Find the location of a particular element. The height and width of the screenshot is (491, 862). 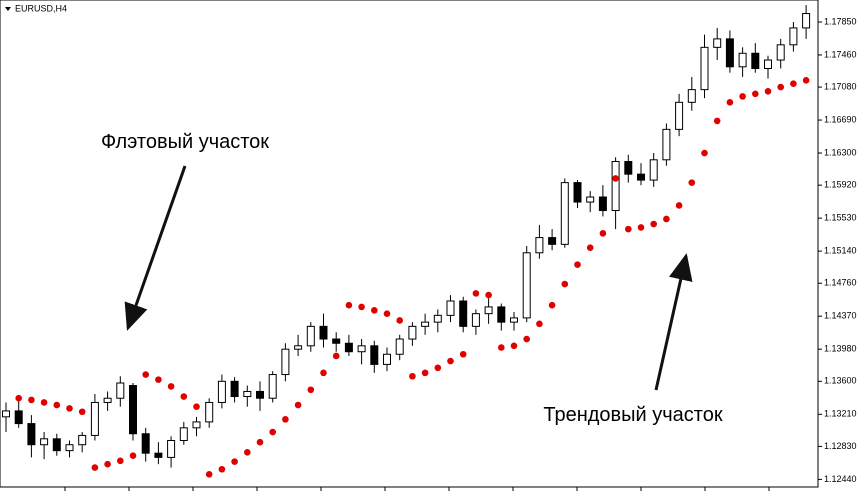

y-tick-label: 1.13980 is located at coordinates (840, 349).